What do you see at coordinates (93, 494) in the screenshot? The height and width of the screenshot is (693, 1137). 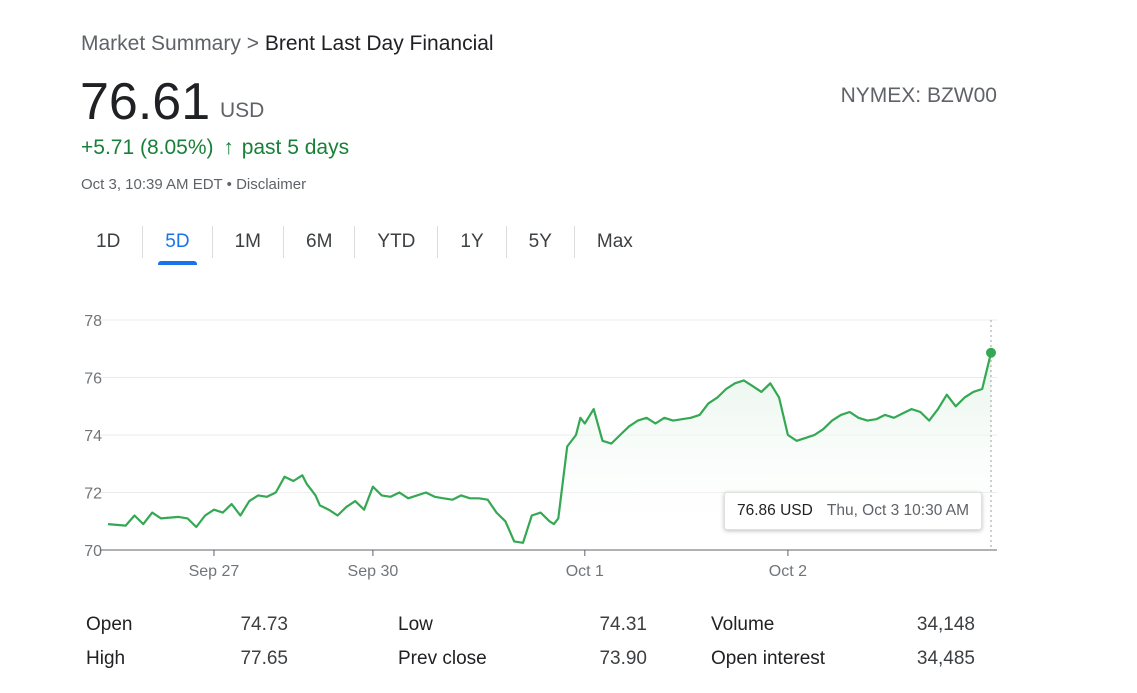 I see `y-tick-label: 72` at bounding box center [93, 494].